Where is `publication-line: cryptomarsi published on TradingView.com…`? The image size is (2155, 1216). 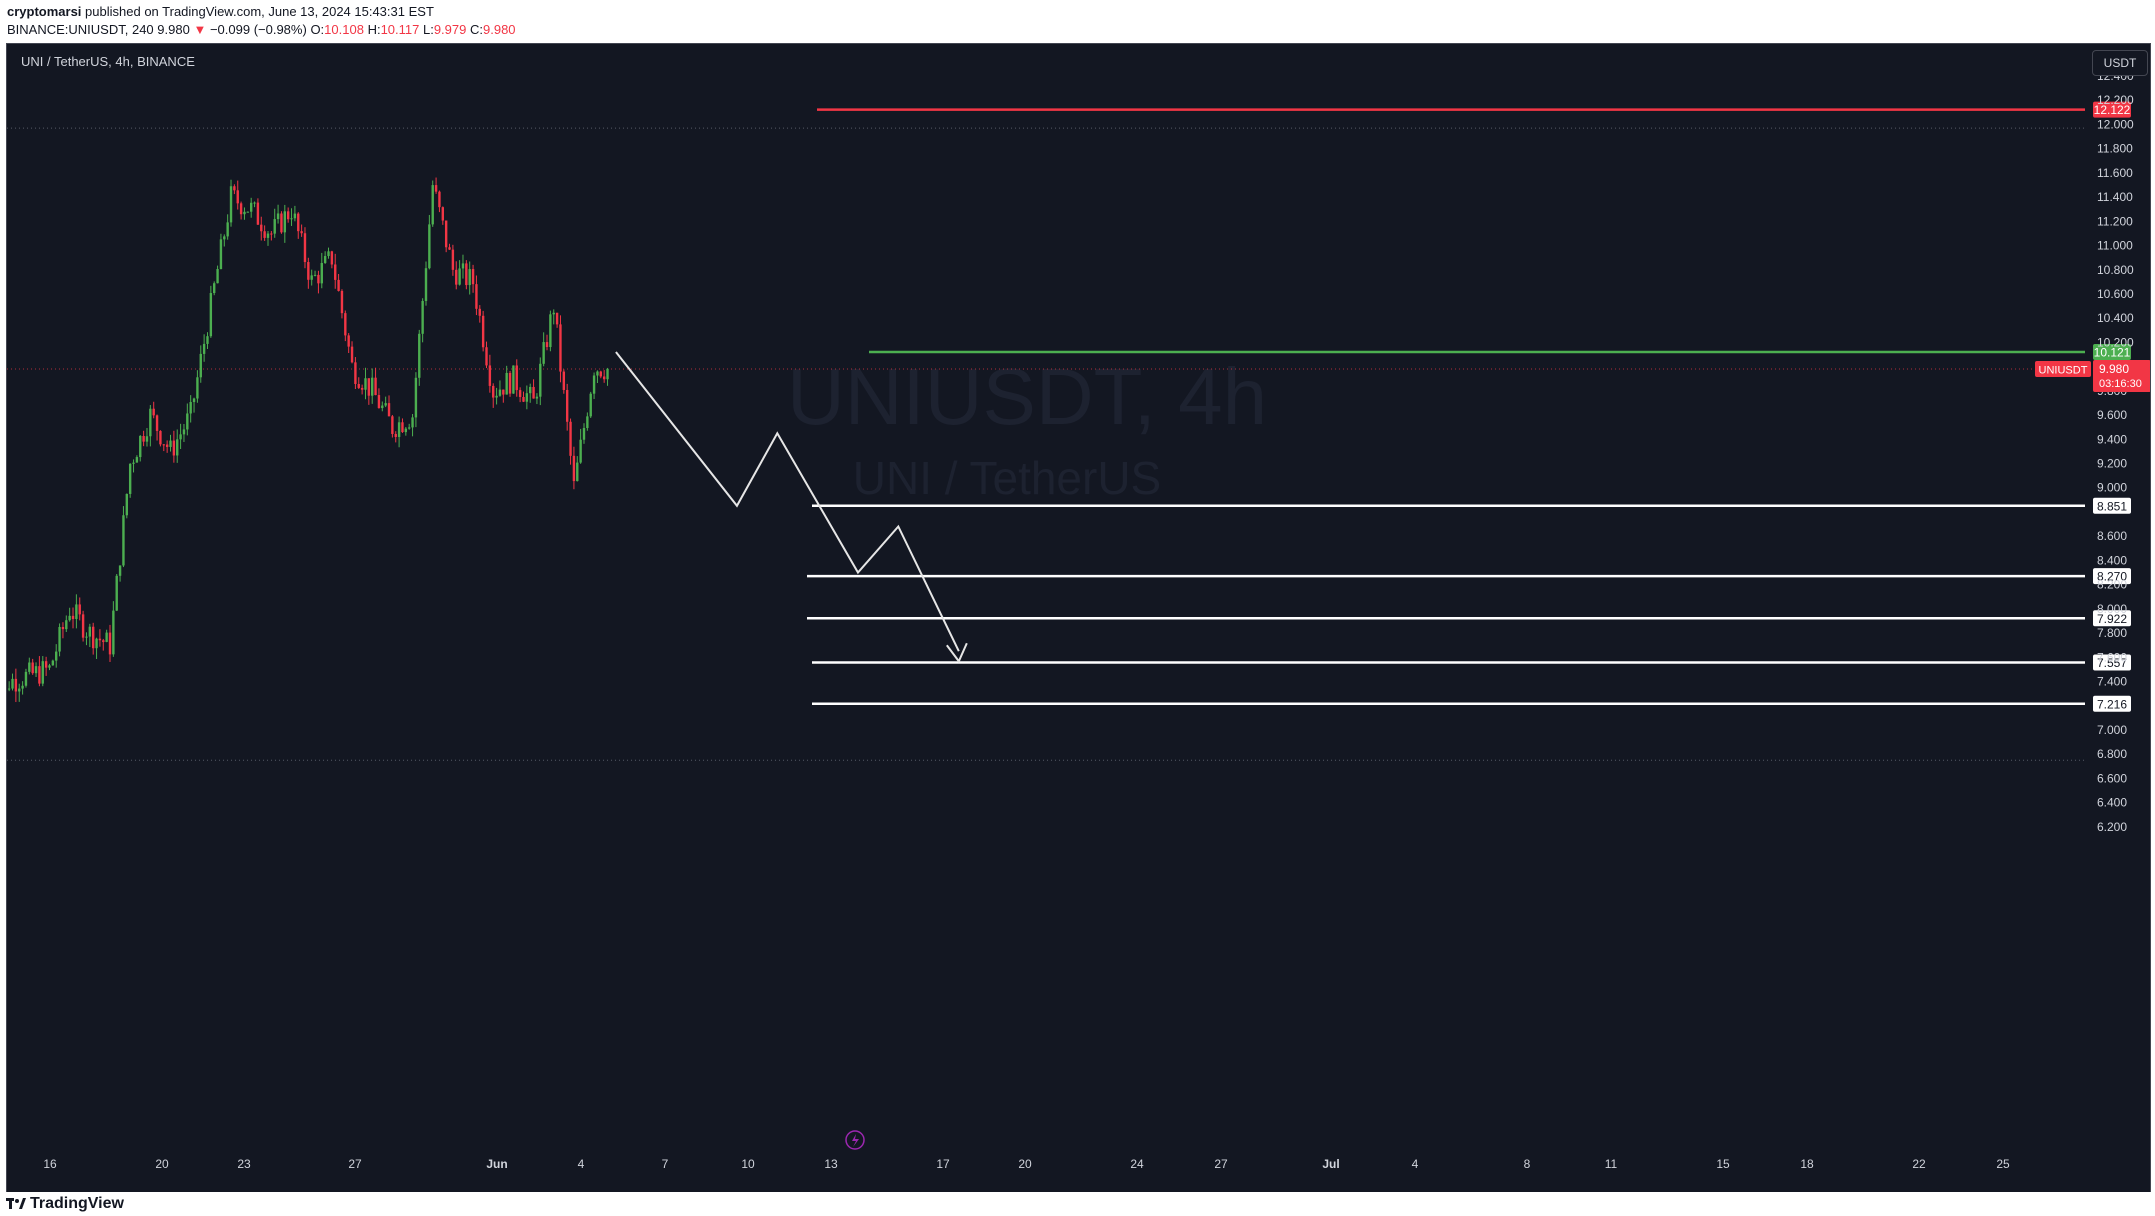
publication-line: cryptomarsi published on TradingView.com… is located at coordinates (220, 11).